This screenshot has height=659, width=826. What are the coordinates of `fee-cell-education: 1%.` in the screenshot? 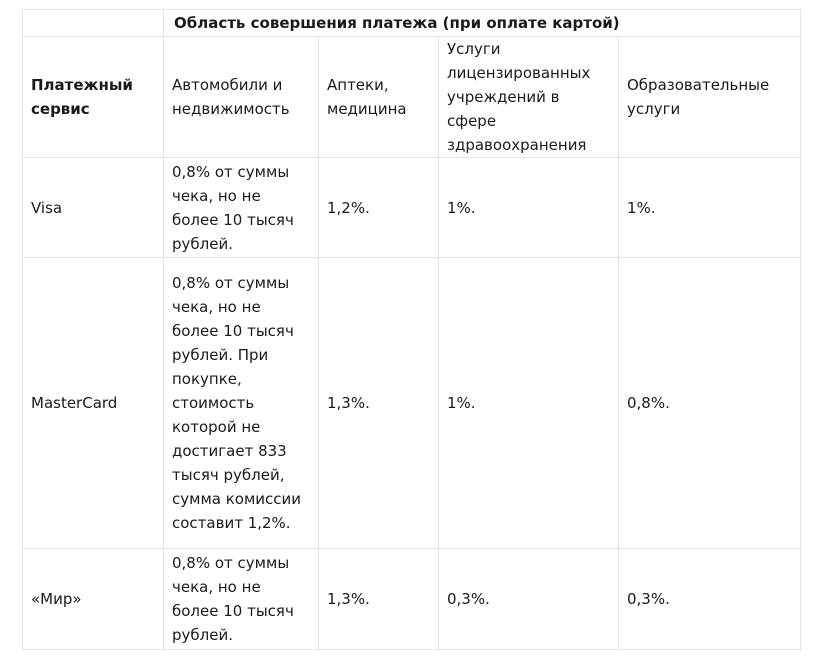 It's located at (709, 207).